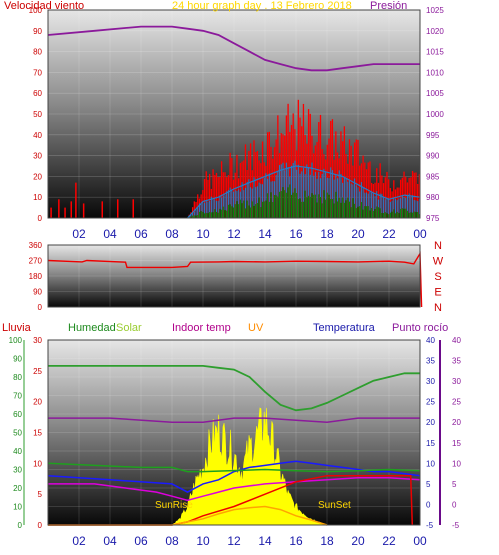  What do you see at coordinates (37, 31) in the screenshot?
I see `wind-y-tick-label: 90` at bounding box center [37, 31].